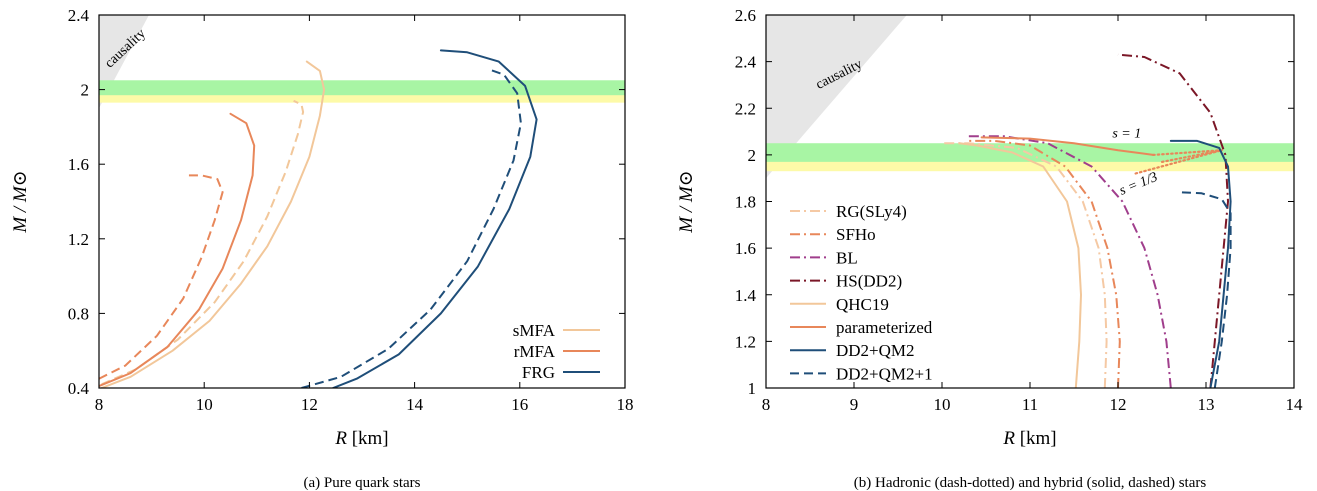 The image size is (1317, 491). I want to click on y-tick-label: 0.8, so click(78, 313).